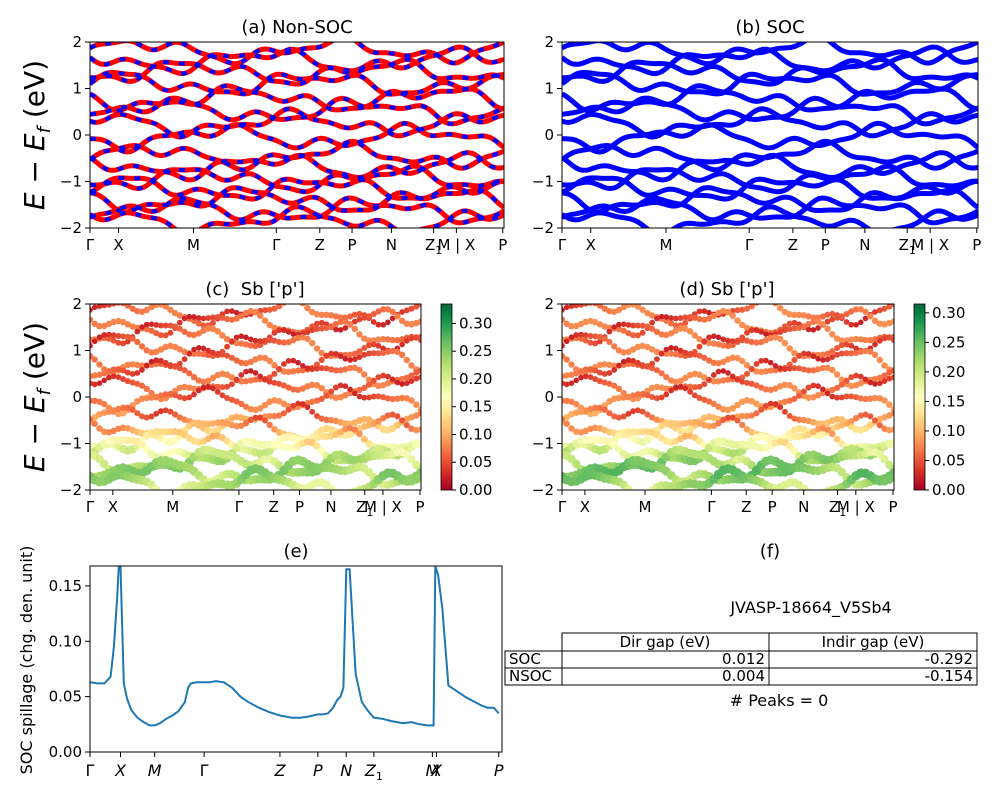 The height and width of the screenshot is (800, 1000). I want to click on x-tick-label: M, so click(645, 507).